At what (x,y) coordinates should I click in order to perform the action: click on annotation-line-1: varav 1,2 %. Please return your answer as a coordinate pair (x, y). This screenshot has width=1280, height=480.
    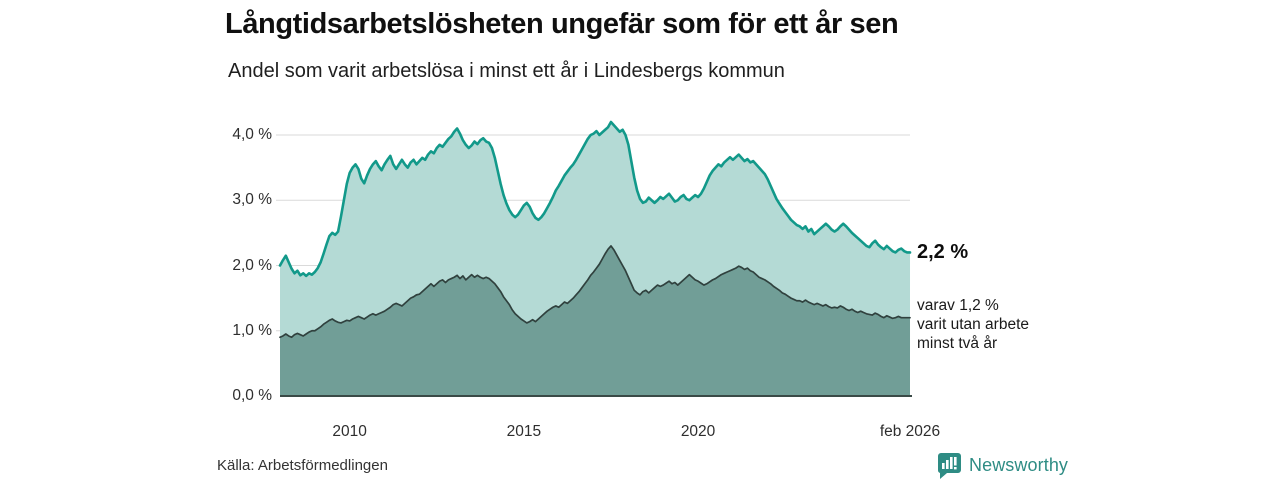
    Looking at the image, I should click on (958, 305).